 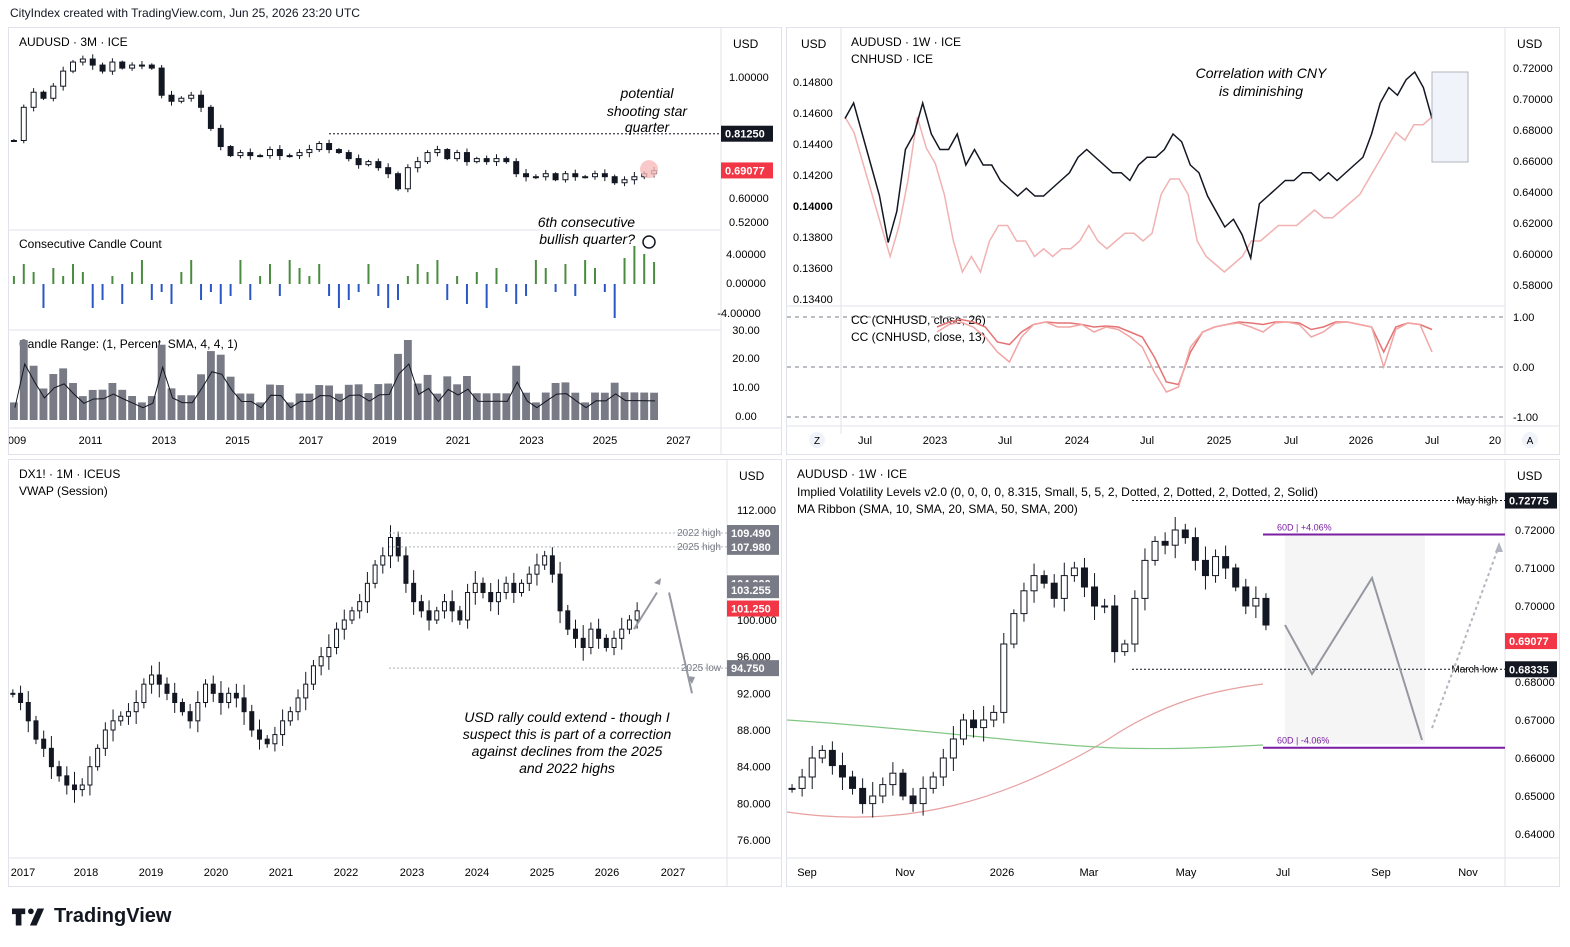 What do you see at coordinates (23, 873) in the screenshot?
I see `bl-x-tick: 2017` at bounding box center [23, 873].